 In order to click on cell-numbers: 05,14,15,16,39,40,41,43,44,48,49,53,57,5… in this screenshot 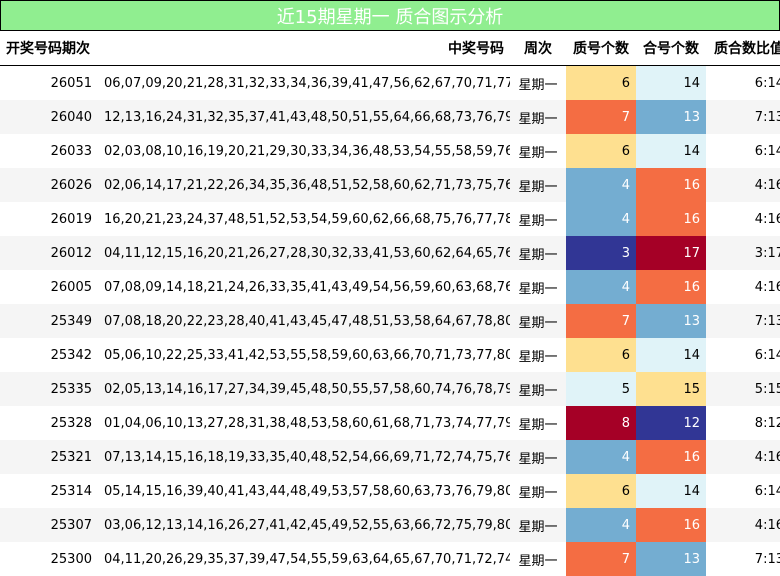, I will do `click(304, 491)`.